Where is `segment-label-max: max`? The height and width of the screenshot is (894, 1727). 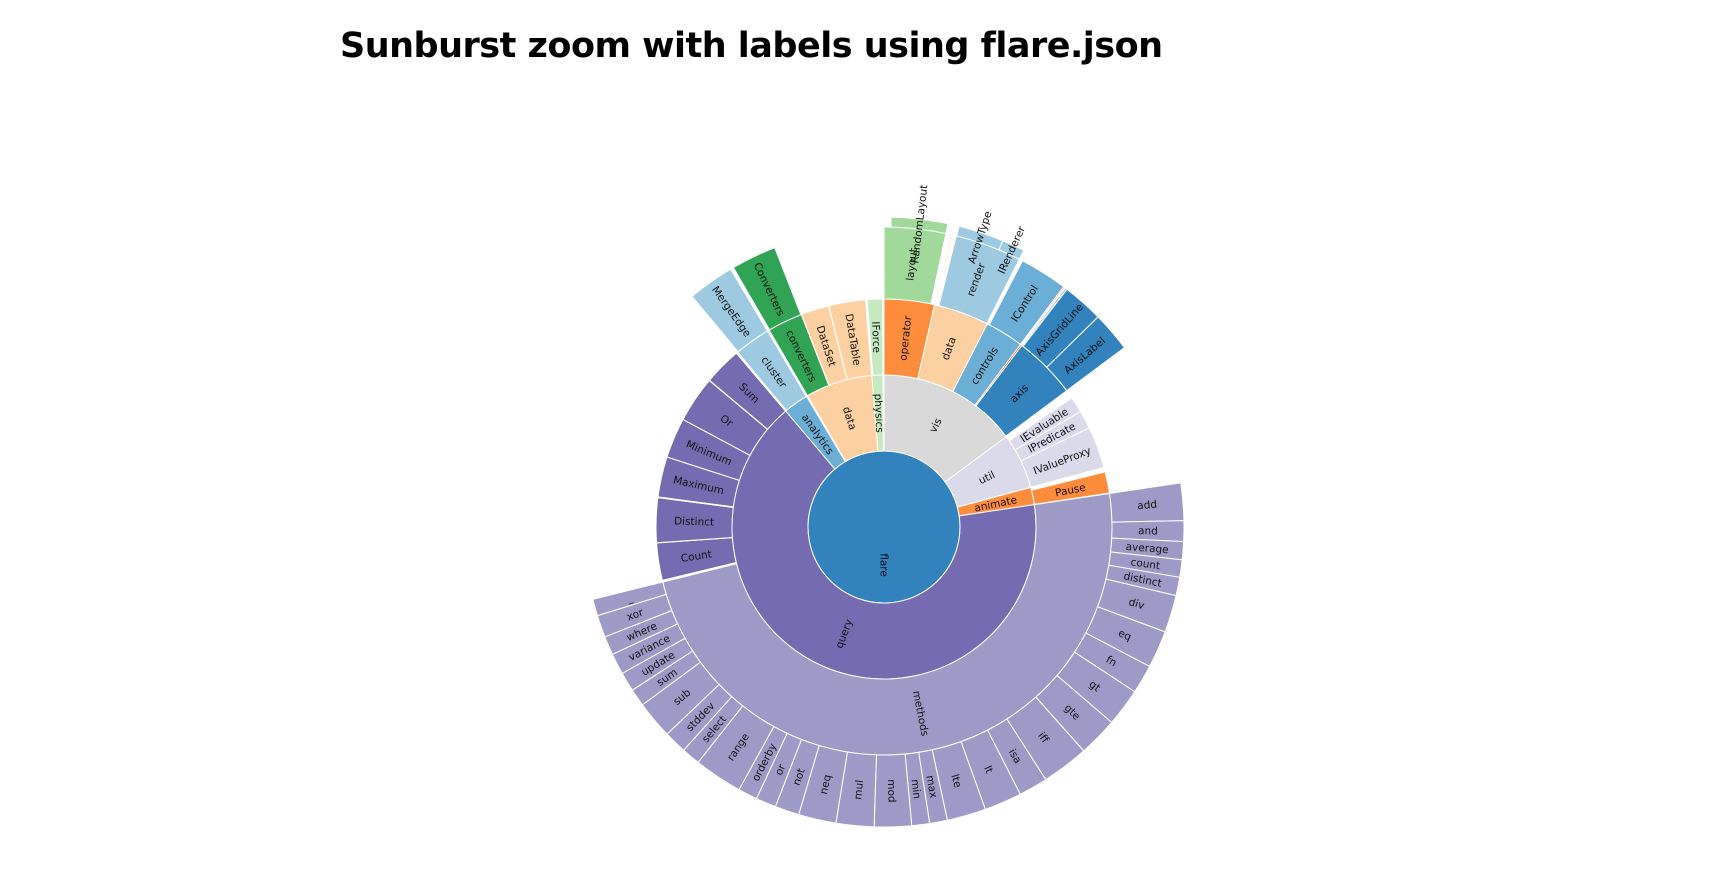
segment-label-max: max is located at coordinates (931, 786).